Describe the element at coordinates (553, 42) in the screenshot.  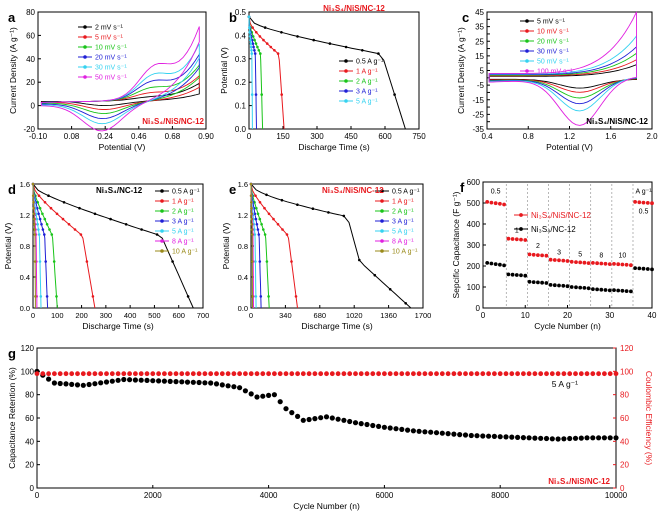
I see `legend-label: 20 mV s⁻¹` at that location.